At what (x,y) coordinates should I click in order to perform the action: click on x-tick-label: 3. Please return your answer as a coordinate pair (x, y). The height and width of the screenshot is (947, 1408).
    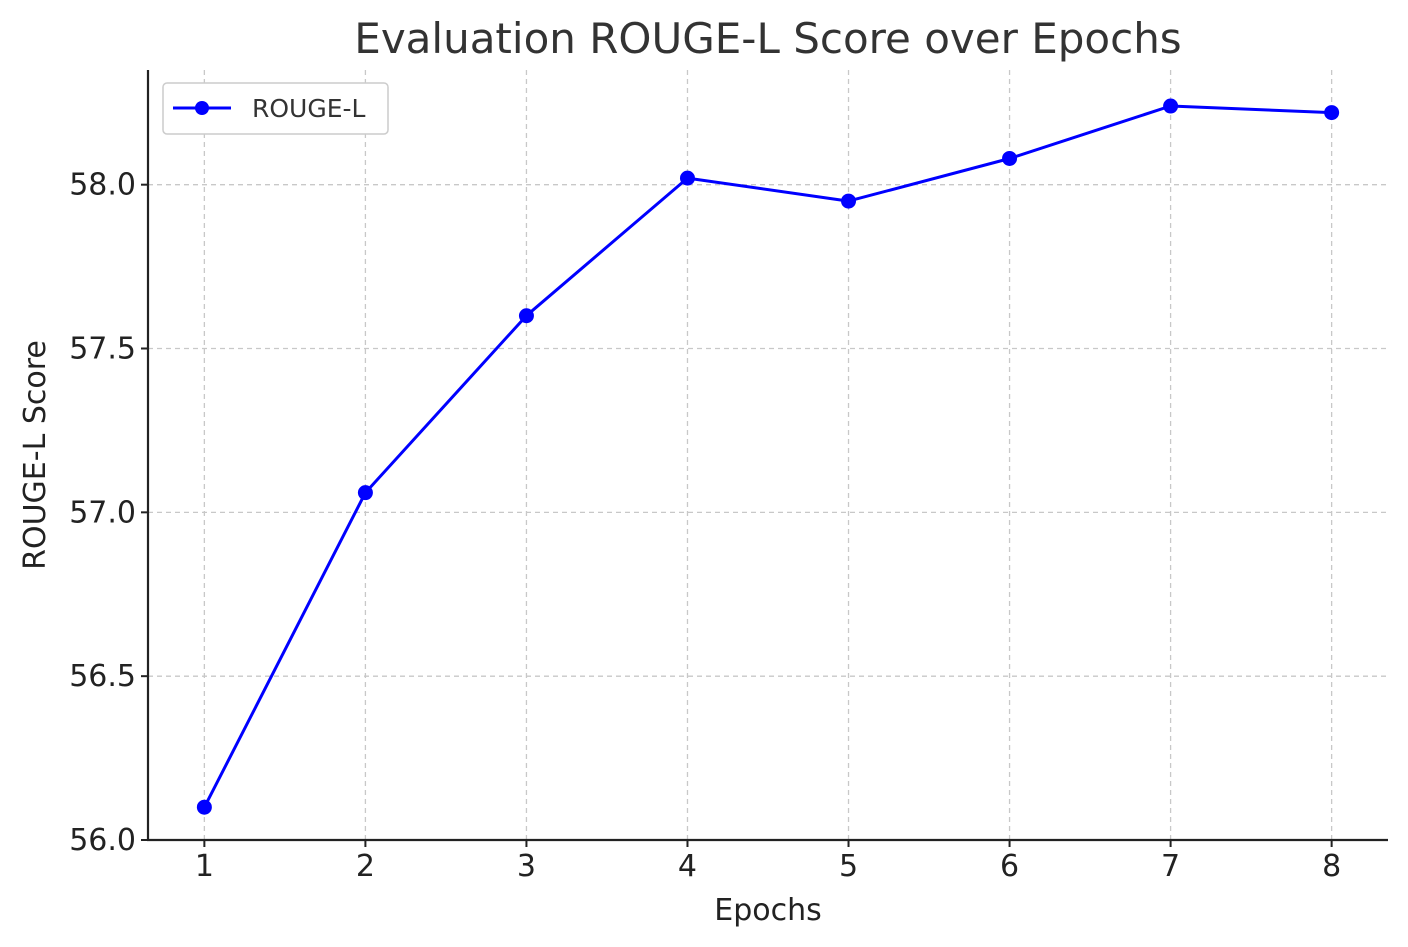
    Looking at the image, I should click on (526, 866).